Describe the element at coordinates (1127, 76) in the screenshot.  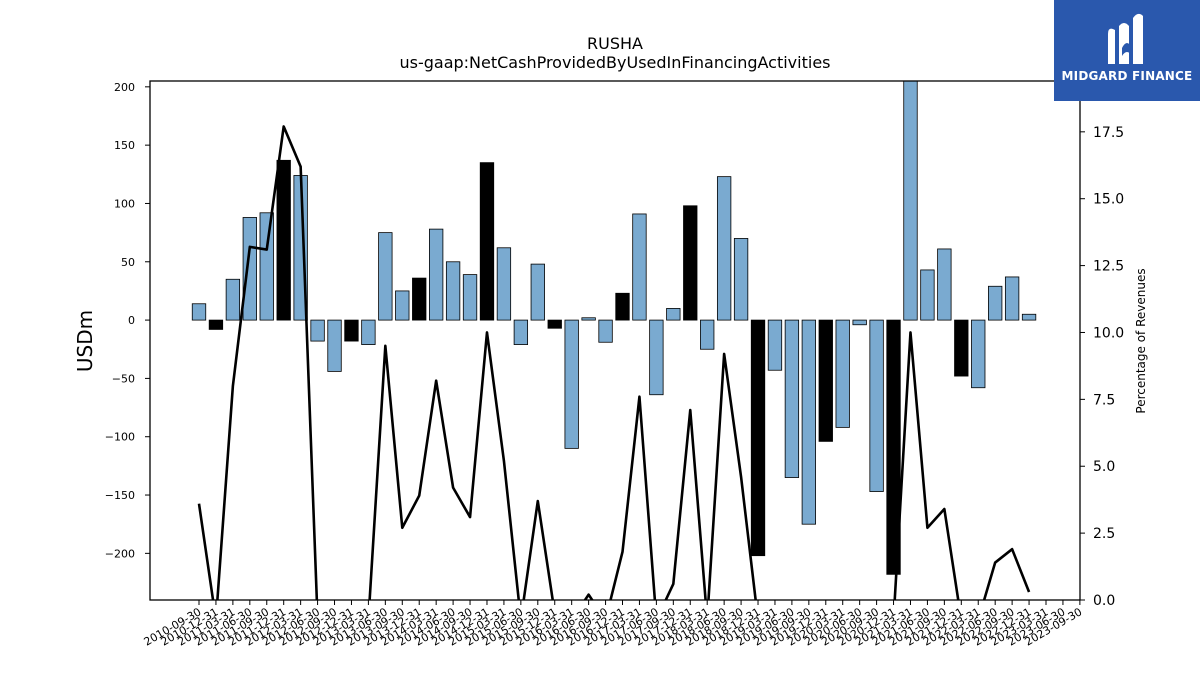
I see `brand-name: MIDGARD FINANCE` at that location.